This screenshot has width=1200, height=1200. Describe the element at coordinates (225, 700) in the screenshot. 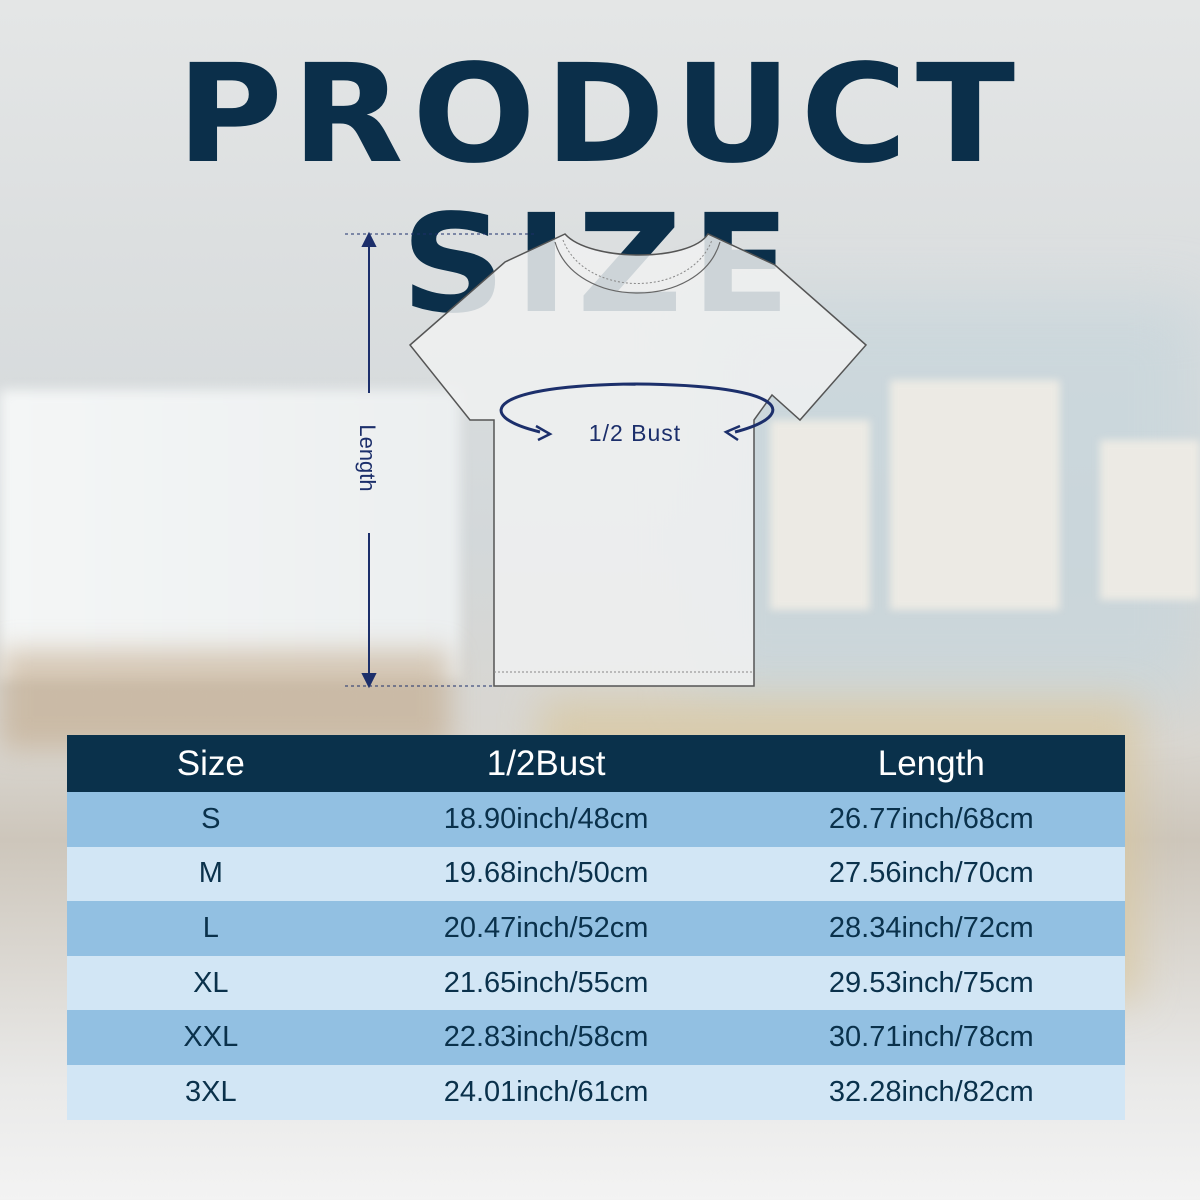

I see `background-bench` at that location.